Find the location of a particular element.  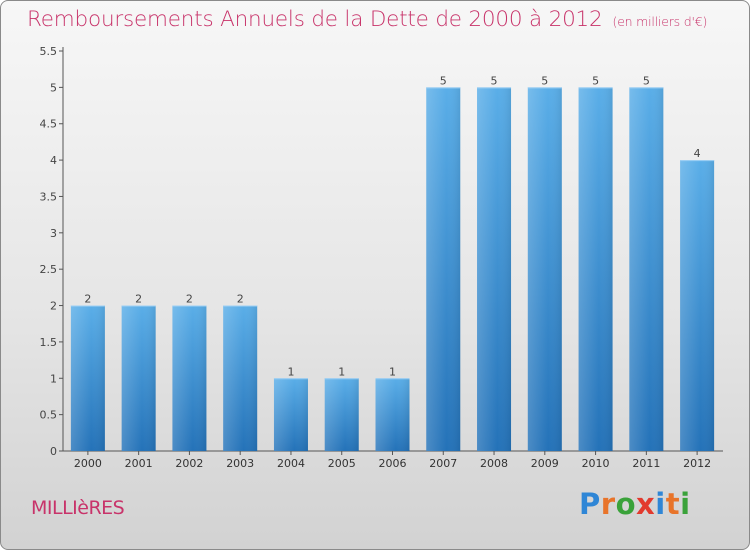

x-tick-label: 2006 is located at coordinates (393, 463).